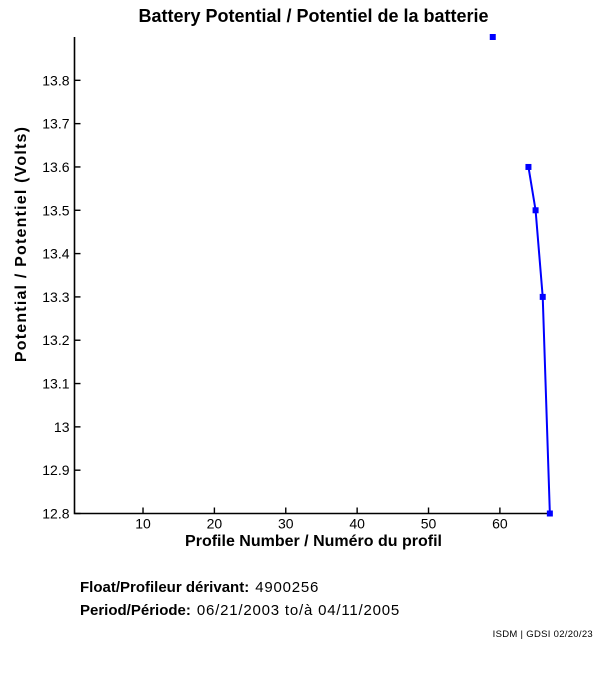 The height and width of the screenshot is (675, 611). I want to click on y-tick-label: 12.9, so click(55, 470).